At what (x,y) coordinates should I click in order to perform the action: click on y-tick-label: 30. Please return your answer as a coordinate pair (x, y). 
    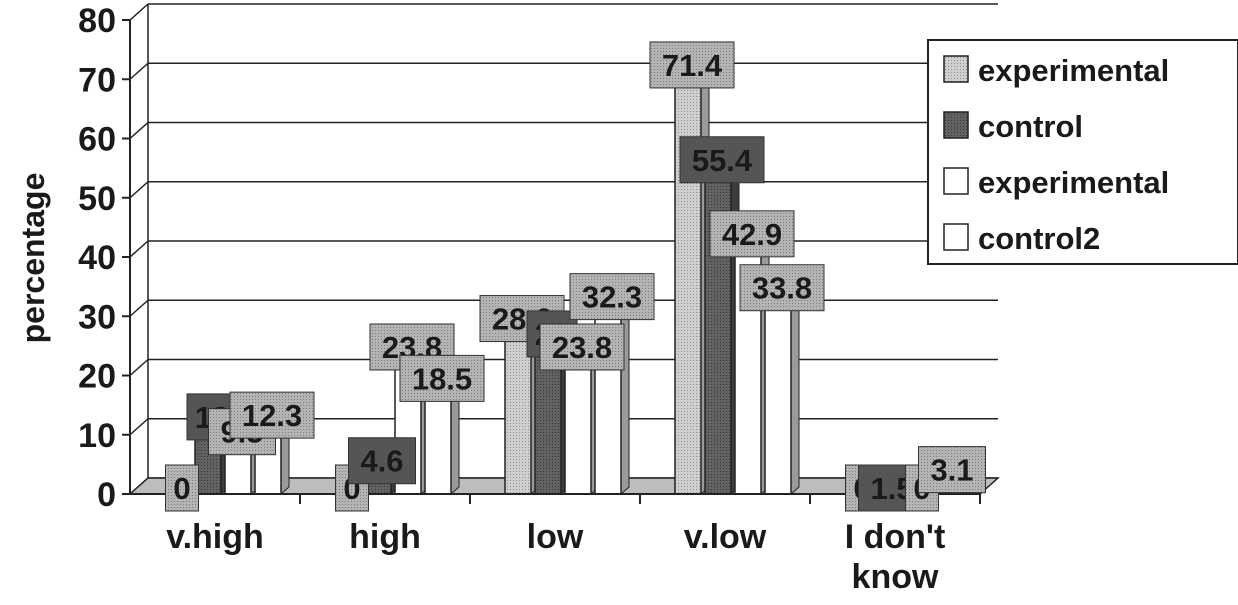
    Looking at the image, I should click on (97, 317).